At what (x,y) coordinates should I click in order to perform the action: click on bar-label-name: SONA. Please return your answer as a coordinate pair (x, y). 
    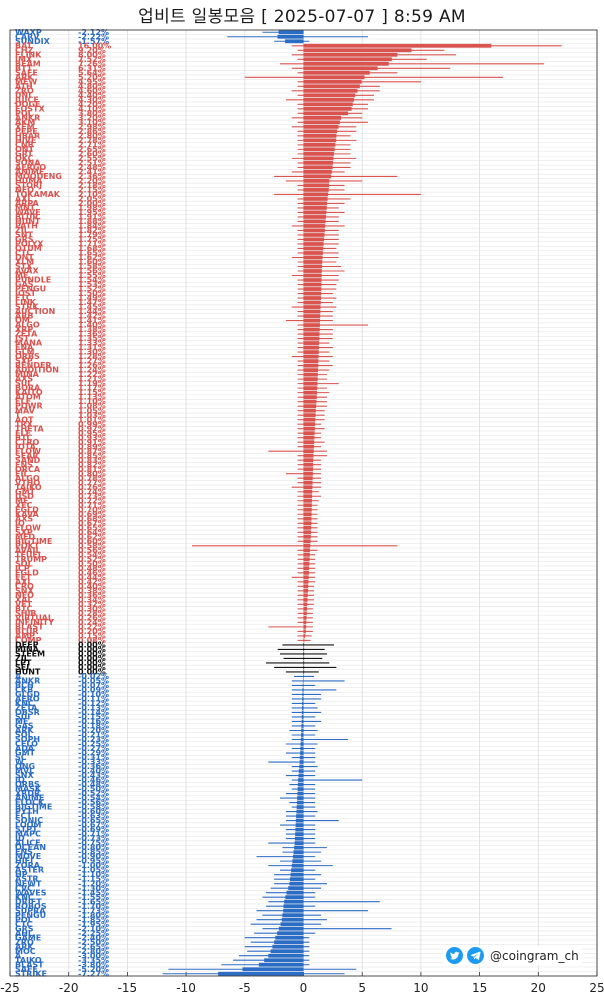
    Looking at the image, I should click on (28, 162).